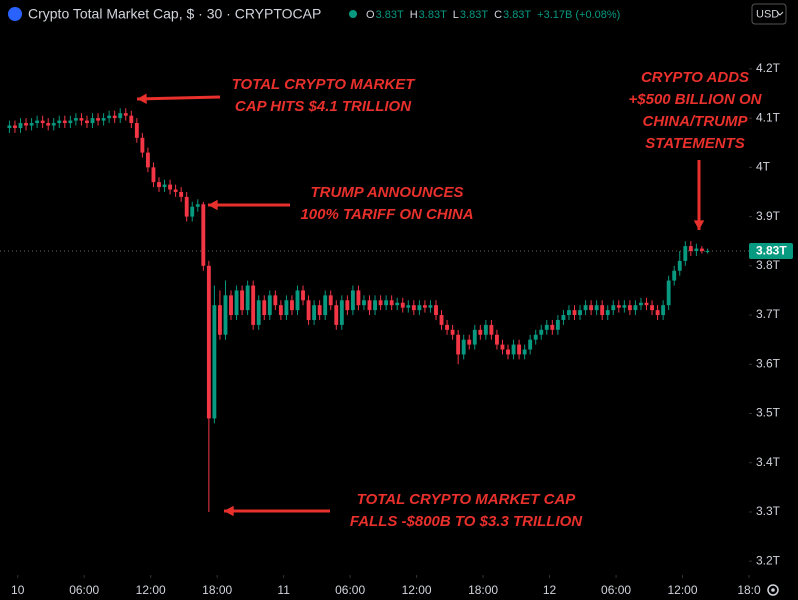 The height and width of the screenshot is (600, 798). Describe the element at coordinates (768, 314) in the screenshot. I see `y-tick-label: 3.7T` at that location.